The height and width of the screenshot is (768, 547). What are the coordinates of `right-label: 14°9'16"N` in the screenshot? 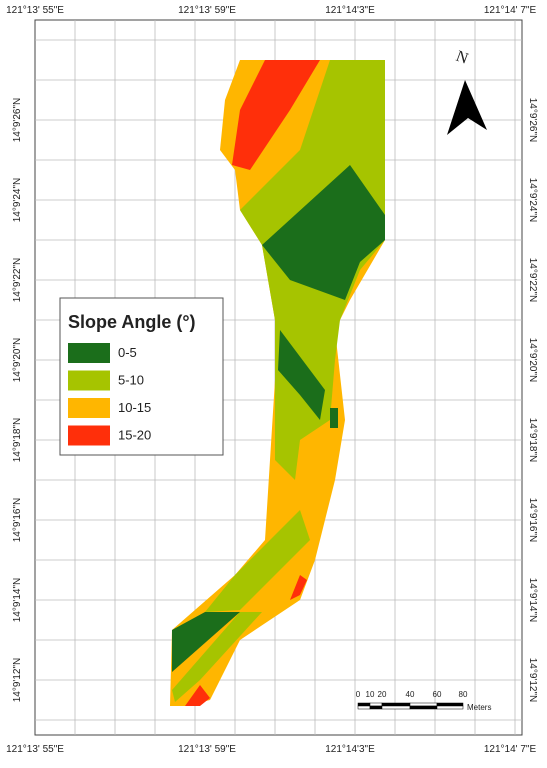 It's located at (532, 520).